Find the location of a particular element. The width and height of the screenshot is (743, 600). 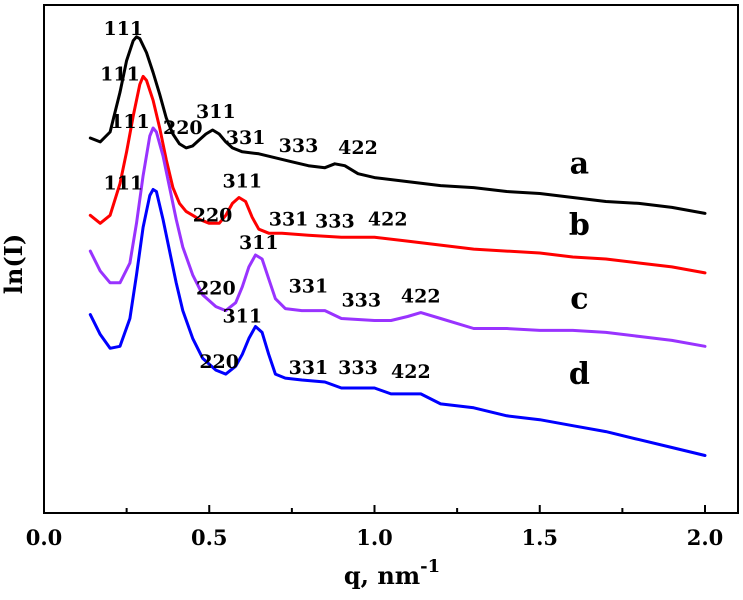

peak-label-b-311: 311 is located at coordinates (242, 182).